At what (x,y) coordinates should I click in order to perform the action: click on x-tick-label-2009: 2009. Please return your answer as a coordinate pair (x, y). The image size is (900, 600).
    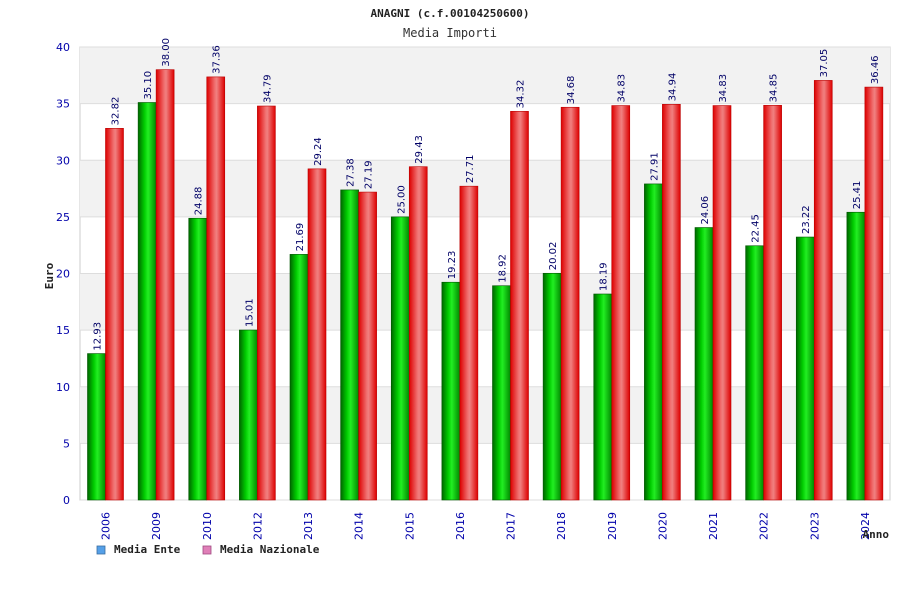
    Looking at the image, I should click on (156, 526).